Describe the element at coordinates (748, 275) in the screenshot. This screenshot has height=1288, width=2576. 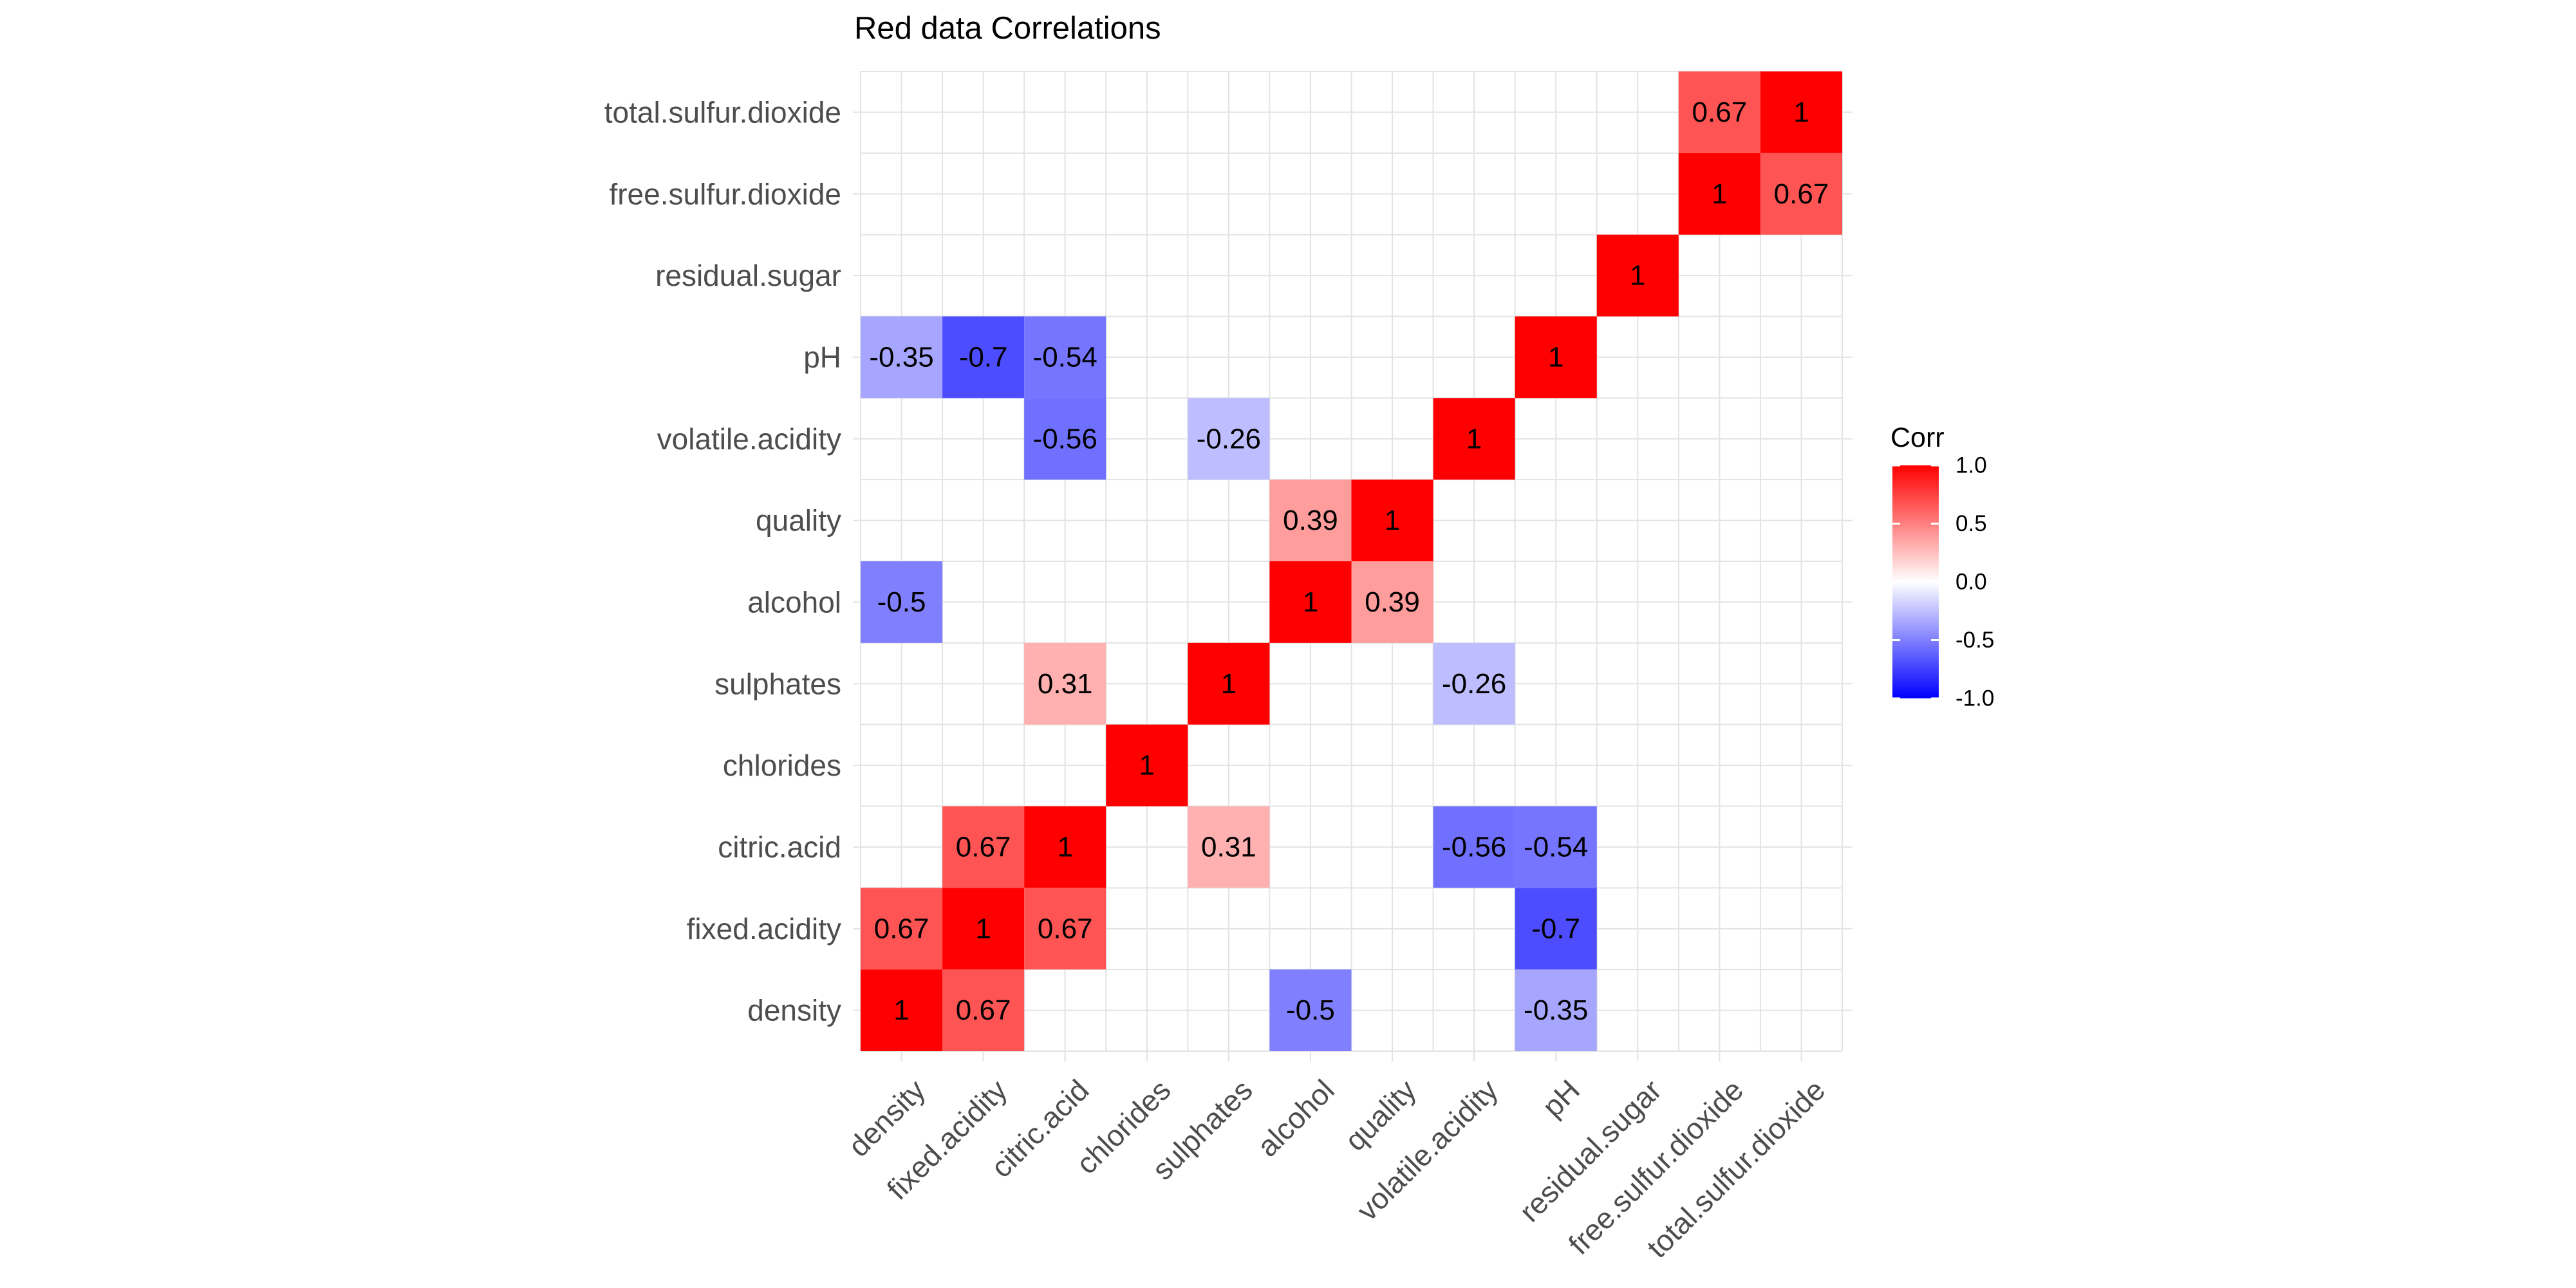
I see `y-tick-label: residual.sugar` at that location.